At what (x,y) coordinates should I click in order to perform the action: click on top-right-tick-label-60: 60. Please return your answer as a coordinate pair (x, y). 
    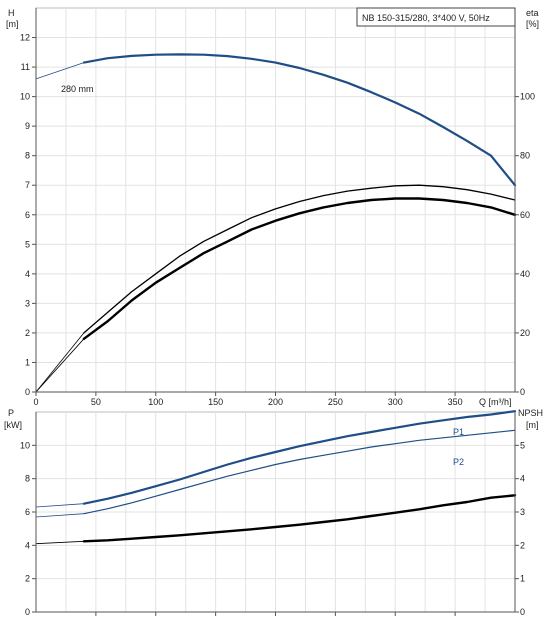
    Looking at the image, I should click on (525, 215).